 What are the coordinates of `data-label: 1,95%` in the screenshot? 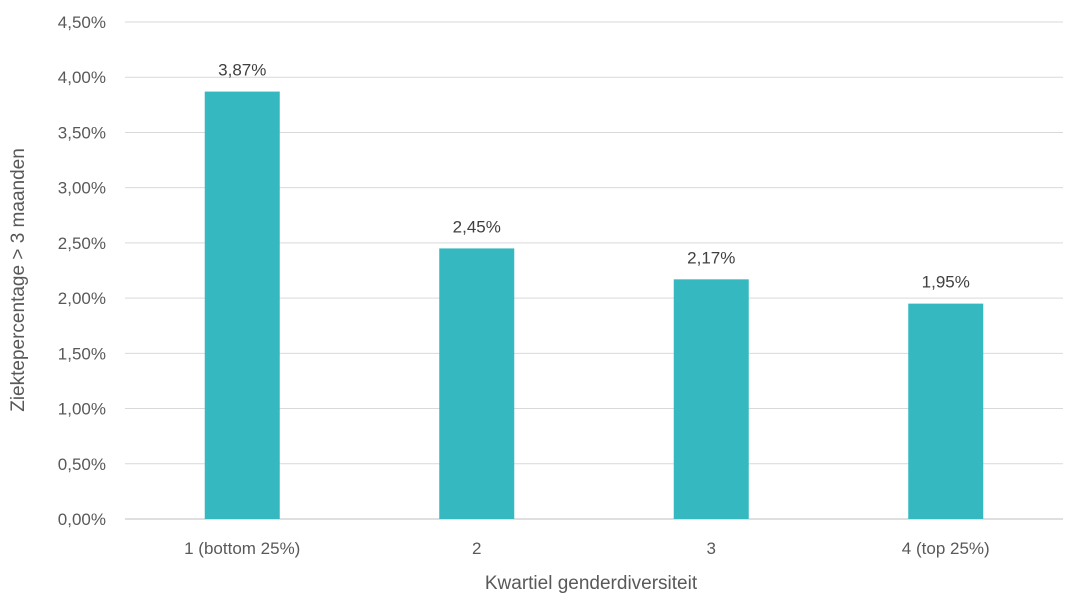 It's located at (946, 282).